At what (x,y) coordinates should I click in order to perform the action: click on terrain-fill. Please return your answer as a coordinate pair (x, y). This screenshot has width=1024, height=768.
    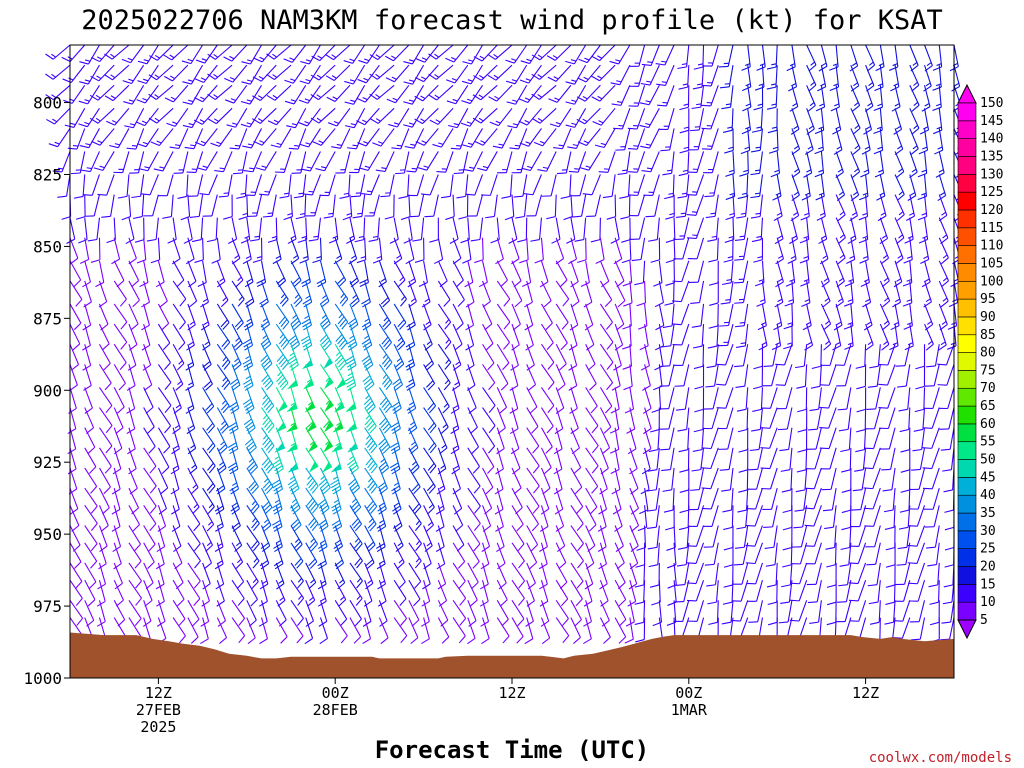
    Looking at the image, I should click on (512, 655).